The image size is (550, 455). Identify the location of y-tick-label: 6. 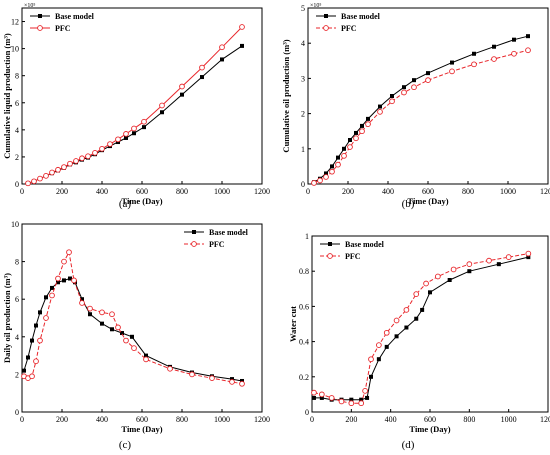
(17, 103).